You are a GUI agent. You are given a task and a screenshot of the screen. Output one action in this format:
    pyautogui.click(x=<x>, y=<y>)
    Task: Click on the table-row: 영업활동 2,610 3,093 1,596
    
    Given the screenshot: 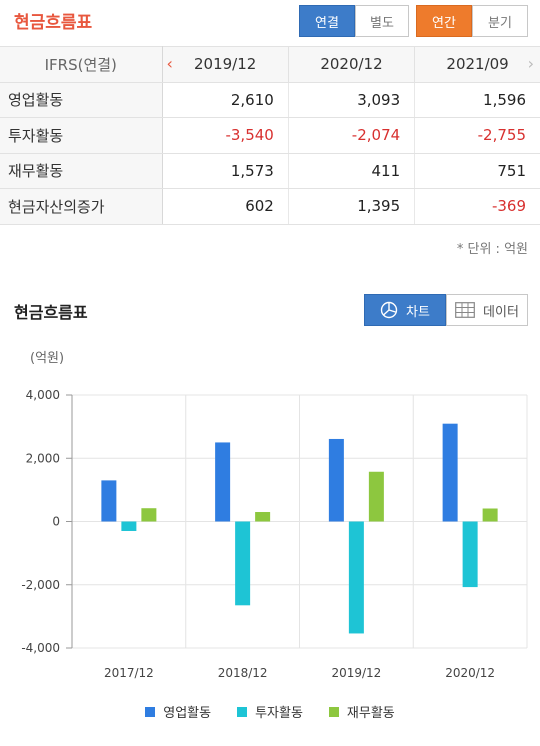 What is the action you would take?
    pyautogui.click(x=270, y=99)
    